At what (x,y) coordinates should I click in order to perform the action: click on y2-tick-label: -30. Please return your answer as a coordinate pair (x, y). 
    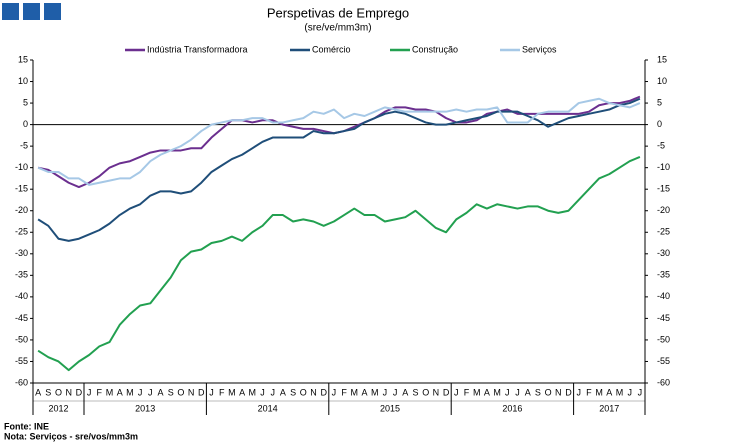
    Looking at the image, I should click on (663, 253).